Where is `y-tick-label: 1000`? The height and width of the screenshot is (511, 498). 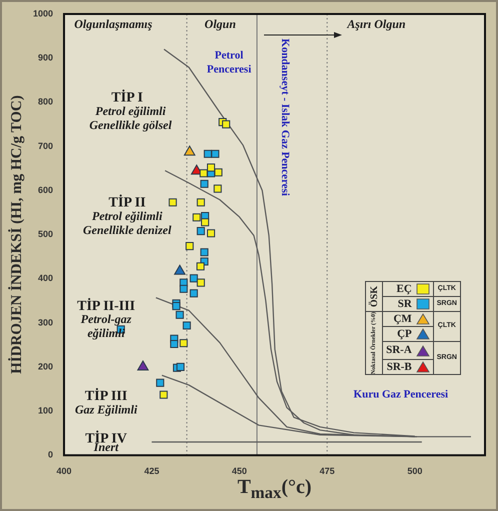 y-tick-label: 1000 is located at coordinates (43, 13).